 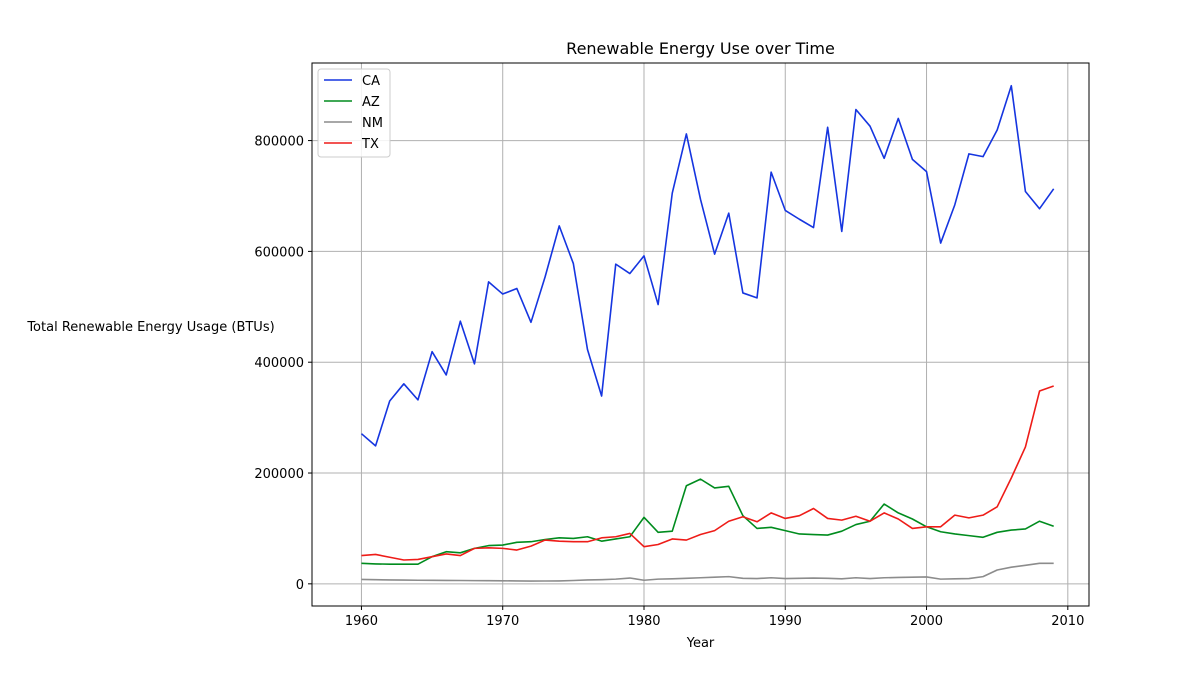 What do you see at coordinates (279, 363) in the screenshot?
I see `y-tick-label: 400000` at bounding box center [279, 363].